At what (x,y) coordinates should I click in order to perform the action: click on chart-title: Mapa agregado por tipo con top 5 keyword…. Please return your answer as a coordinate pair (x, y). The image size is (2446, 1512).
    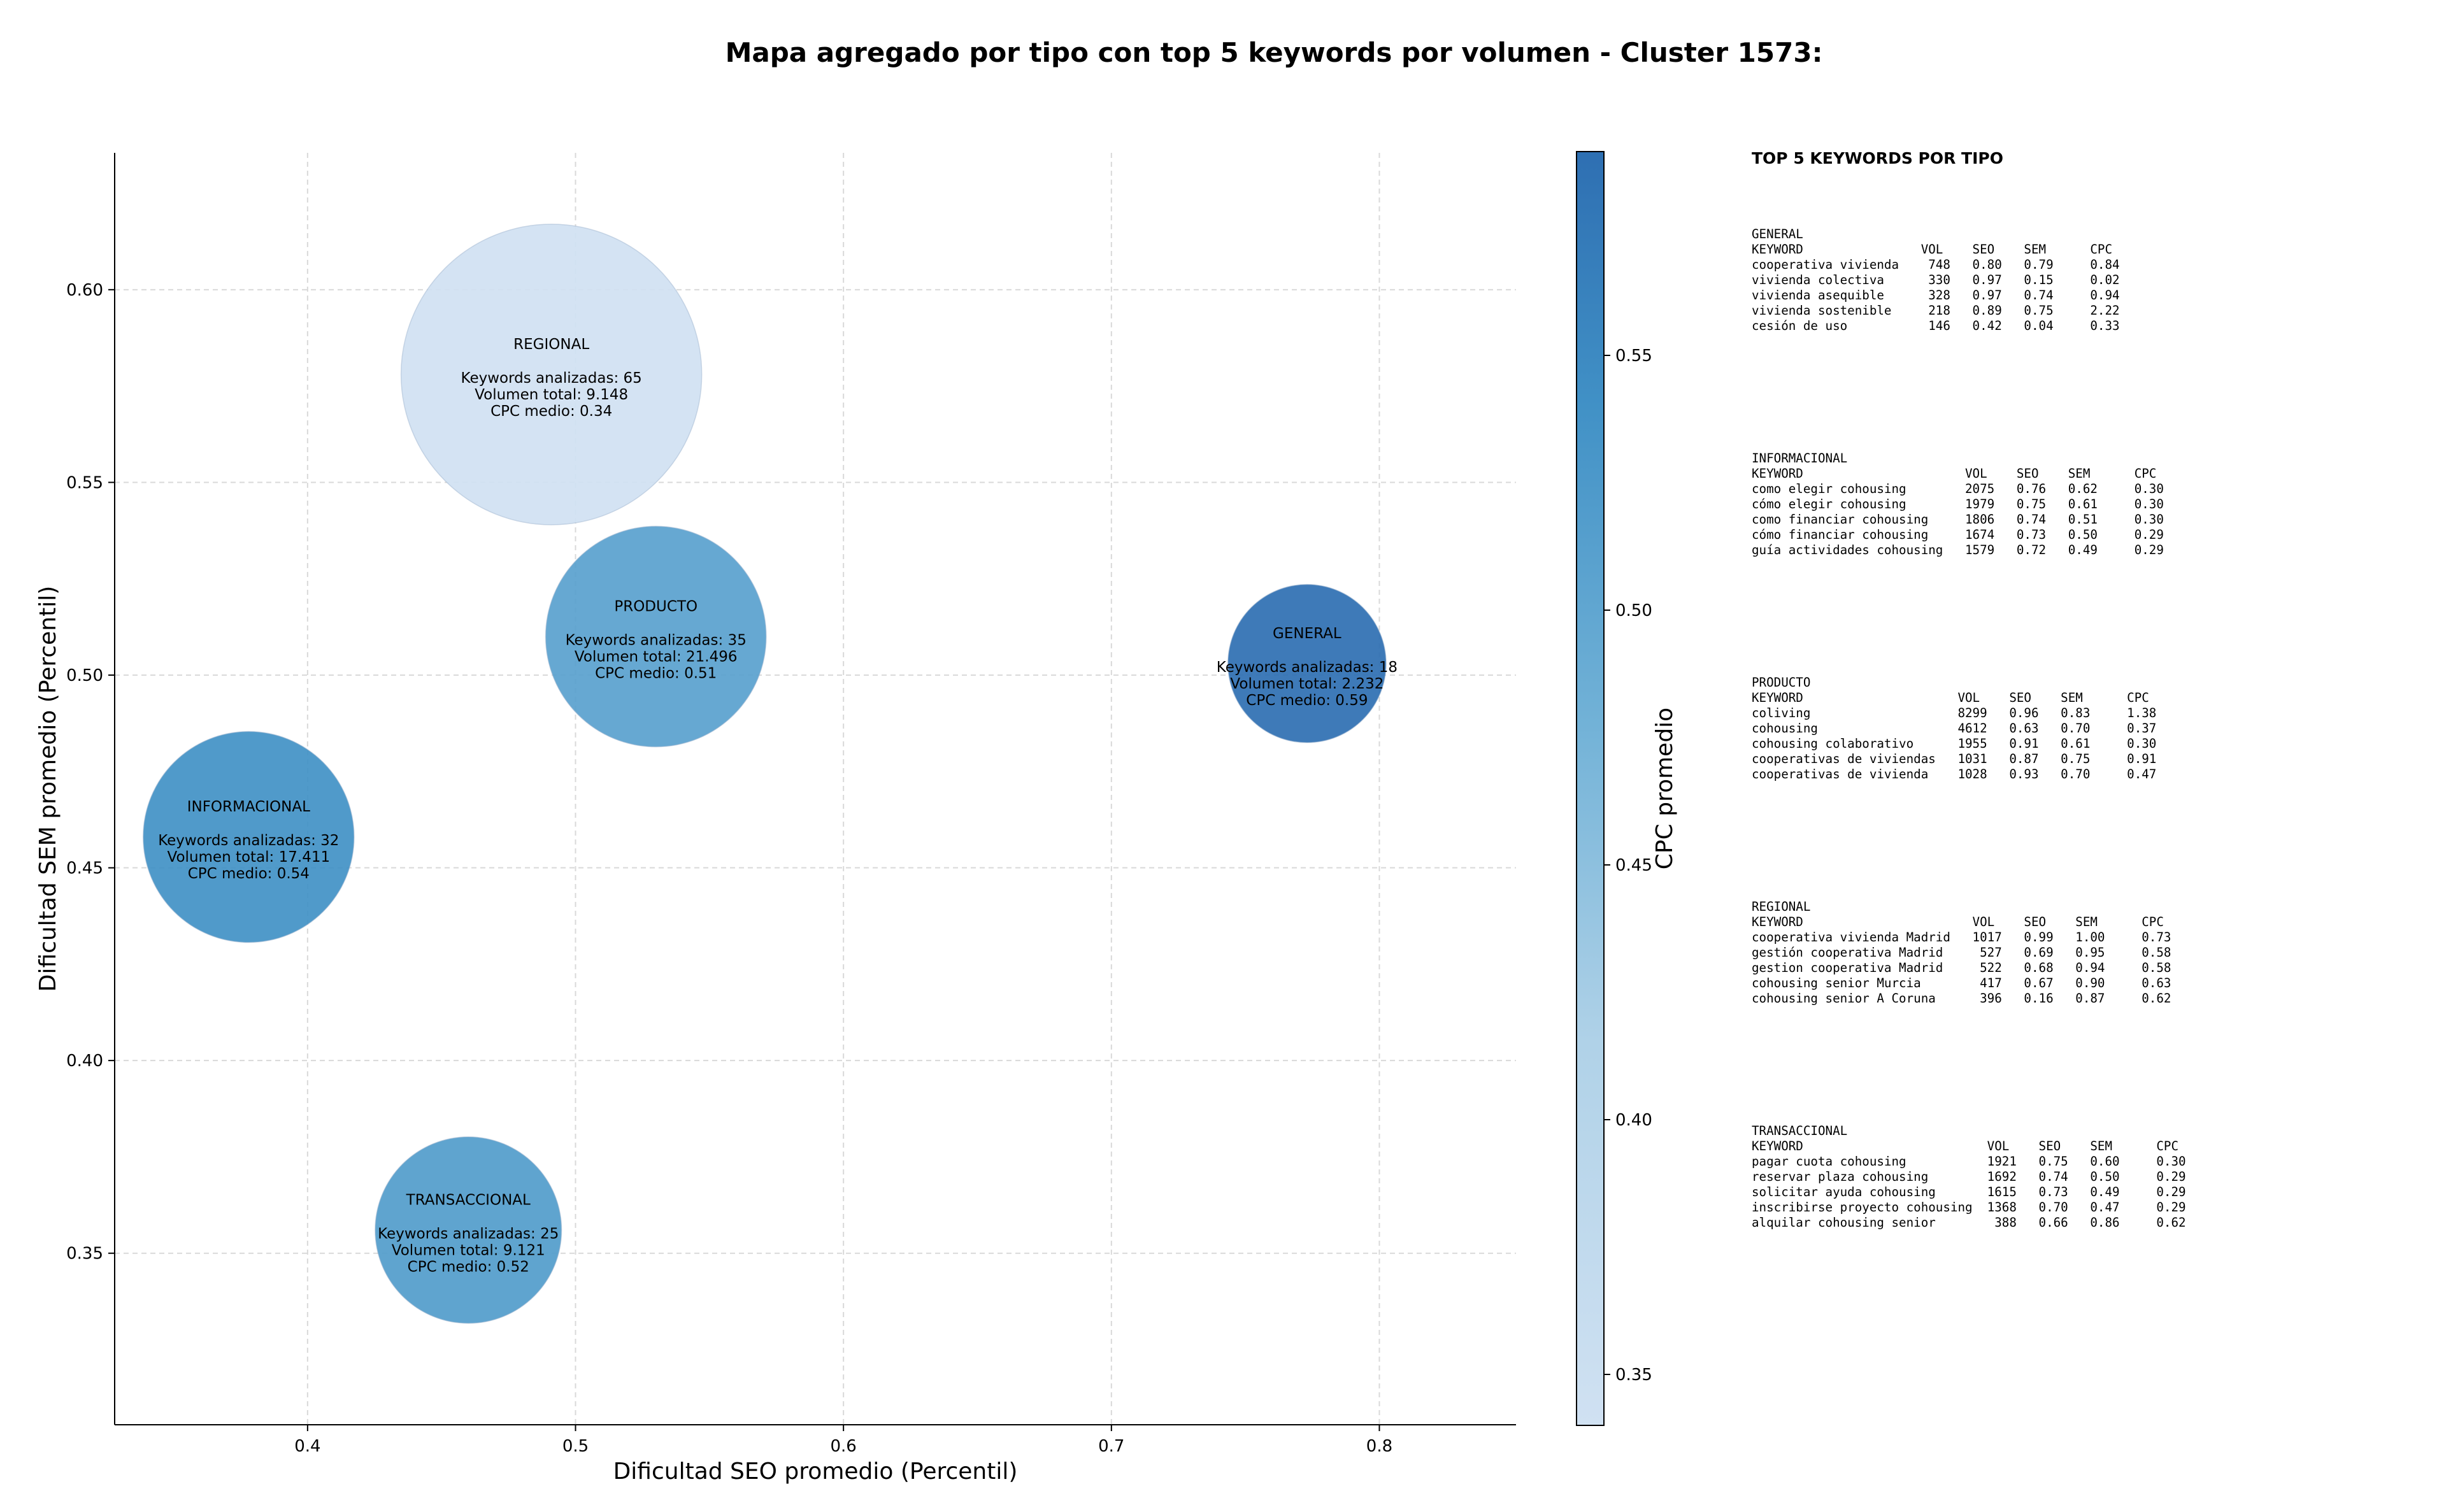
    Looking at the image, I should click on (1274, 52).